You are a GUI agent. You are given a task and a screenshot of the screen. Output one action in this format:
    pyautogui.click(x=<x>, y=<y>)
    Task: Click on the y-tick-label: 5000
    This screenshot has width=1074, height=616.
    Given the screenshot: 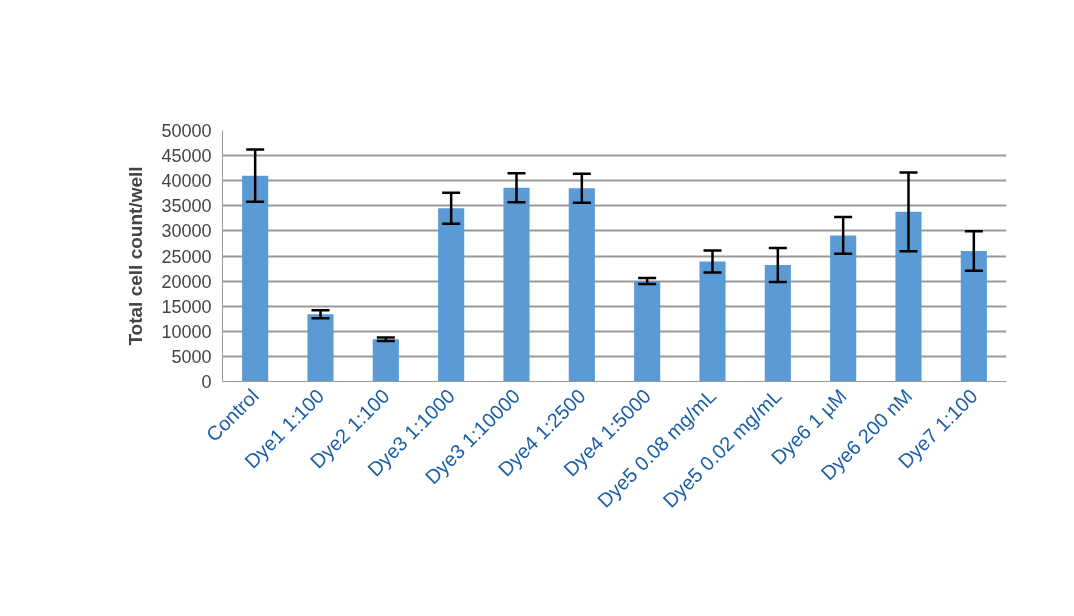 What is the action you would take?
    pyautogui.click(x=191, y=356)
    